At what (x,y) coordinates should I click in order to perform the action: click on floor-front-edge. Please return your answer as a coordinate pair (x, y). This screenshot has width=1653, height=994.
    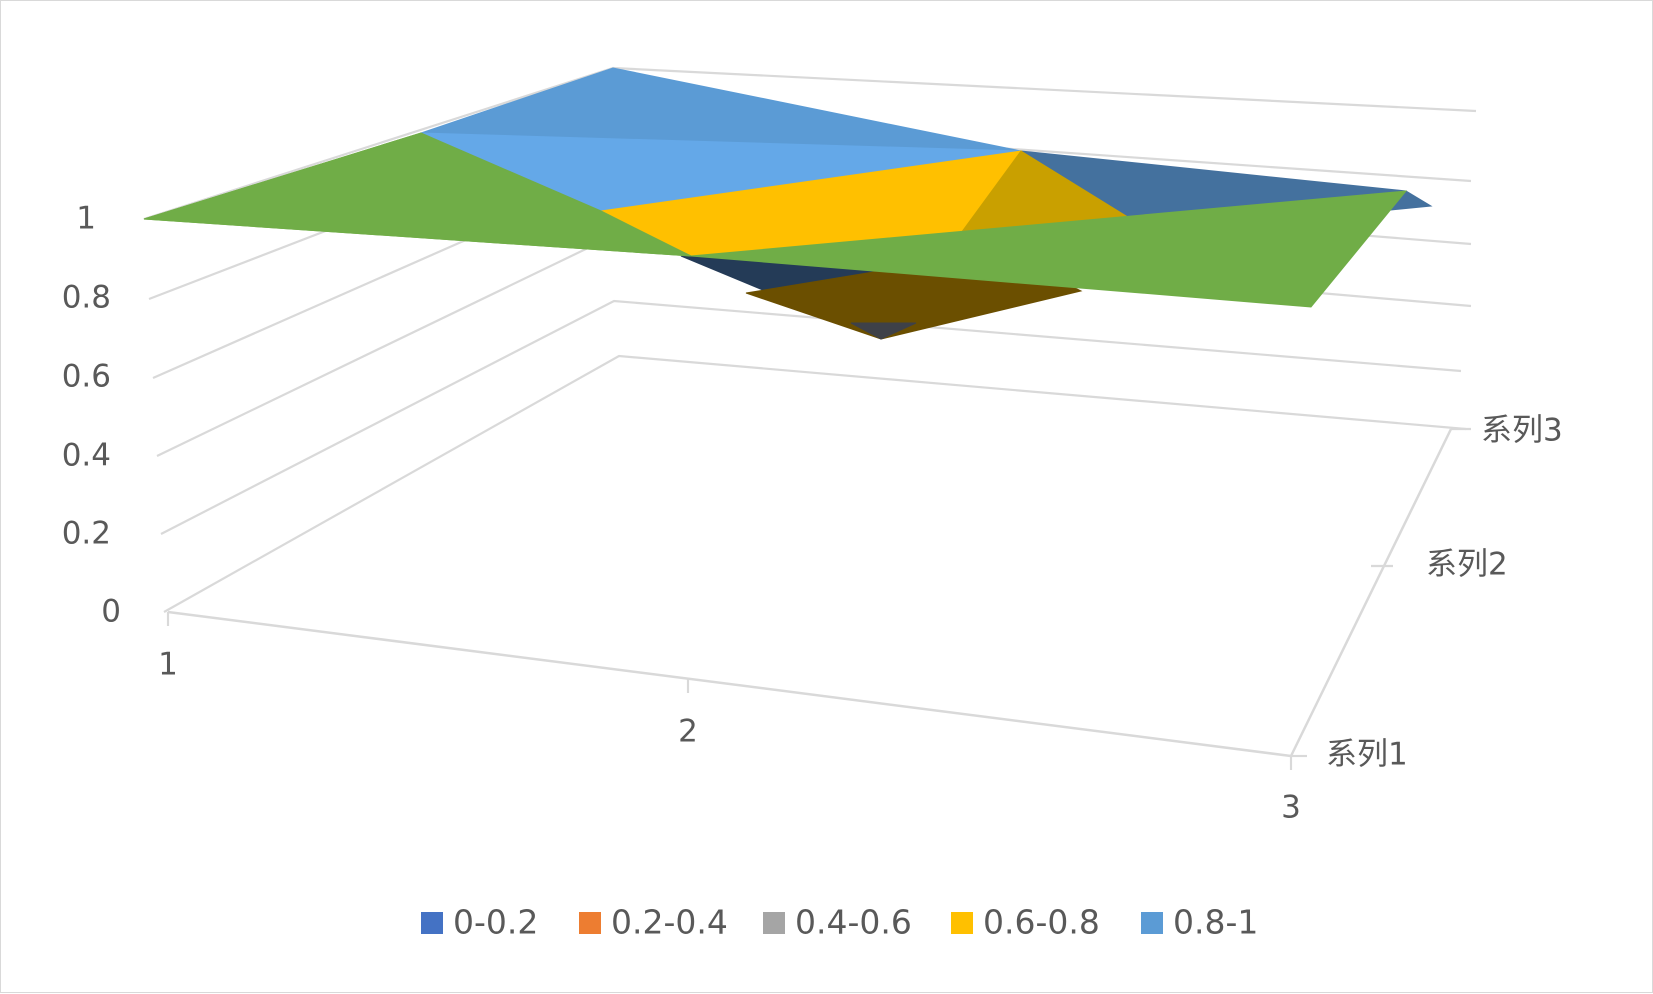
    Looking at the image, I should click on (729, 684).